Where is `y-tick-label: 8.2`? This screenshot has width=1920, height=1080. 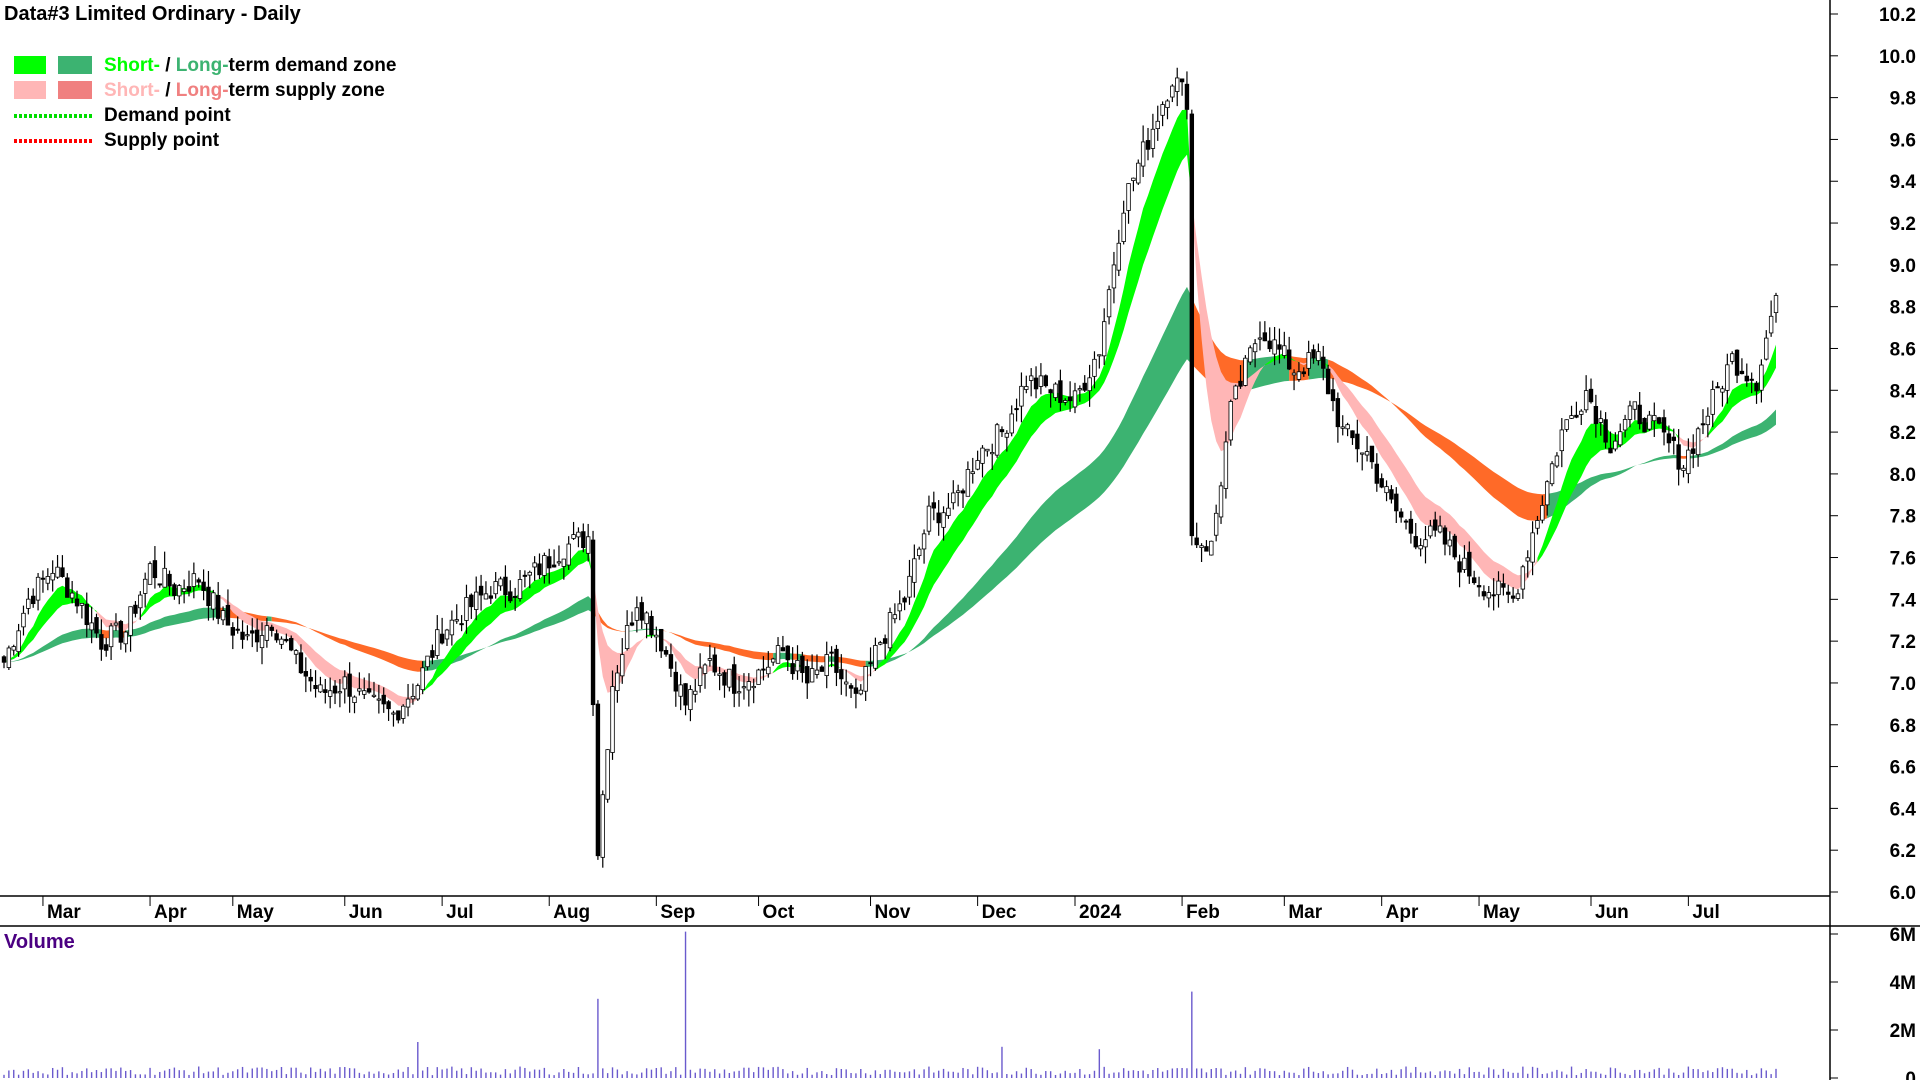 y-tick-label: 8.2 is located at coordinates (1903, 433).